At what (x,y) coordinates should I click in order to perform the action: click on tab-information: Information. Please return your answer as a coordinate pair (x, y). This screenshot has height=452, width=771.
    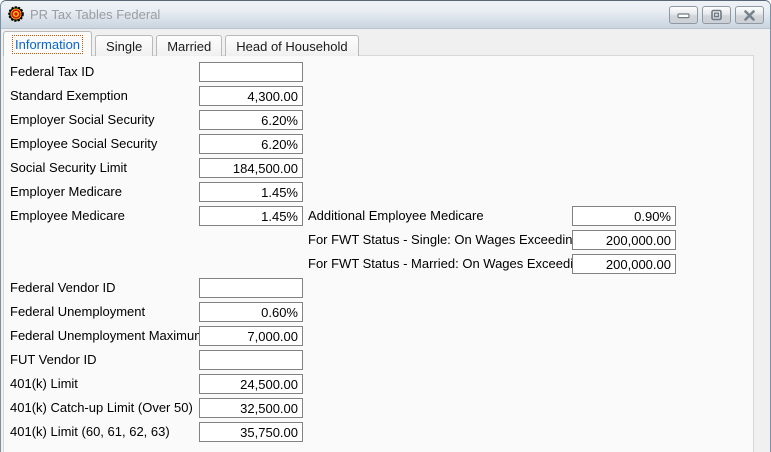
    Looking at the image, I should click on (48, 43).